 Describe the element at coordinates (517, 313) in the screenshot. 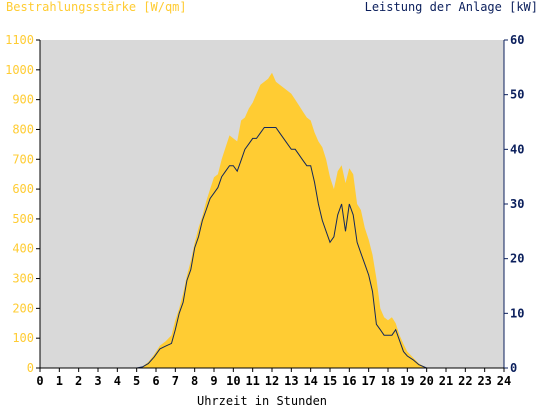

I see `right-tick-label: 10` at that location.